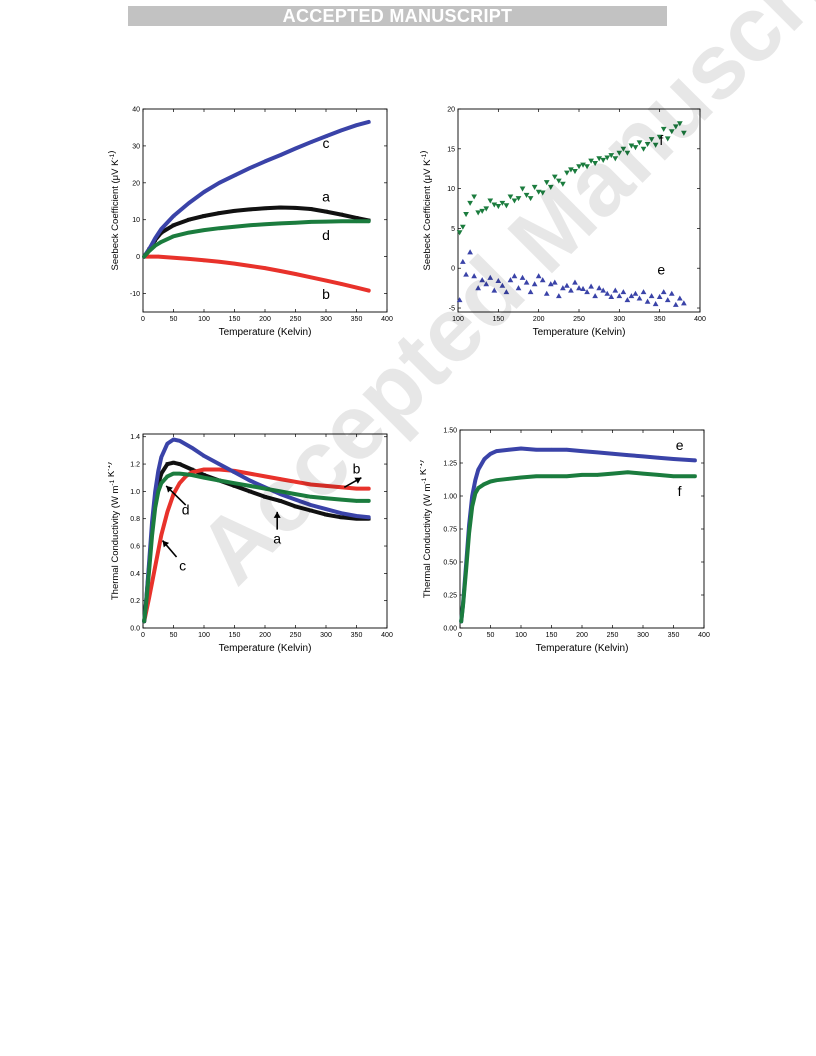  What do you see at coordinates (450, 629) in the screenshot?
I see `y-tick-label: 0.00` at bounding box center [450, 629].